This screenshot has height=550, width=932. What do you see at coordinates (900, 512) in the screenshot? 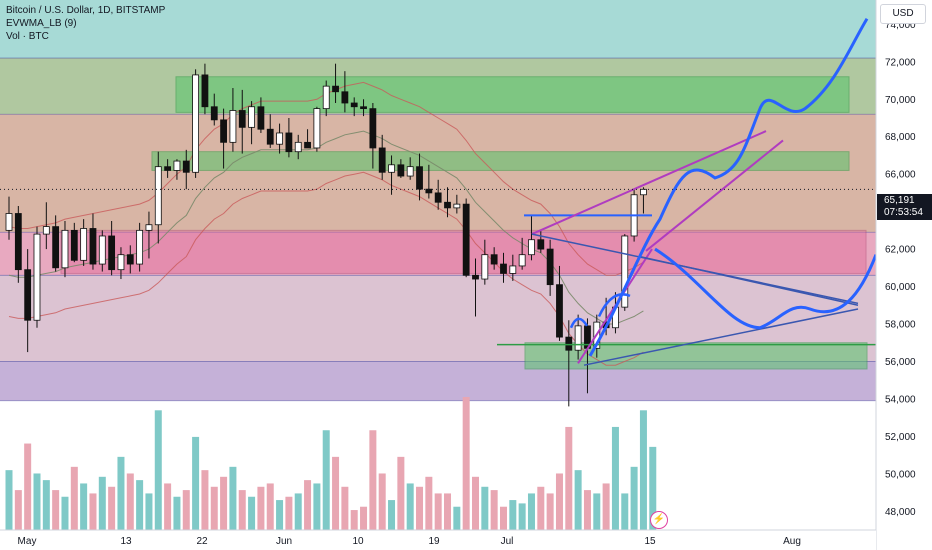
I see `y-tick-label: 48,000` at bounding box center [900, 512].